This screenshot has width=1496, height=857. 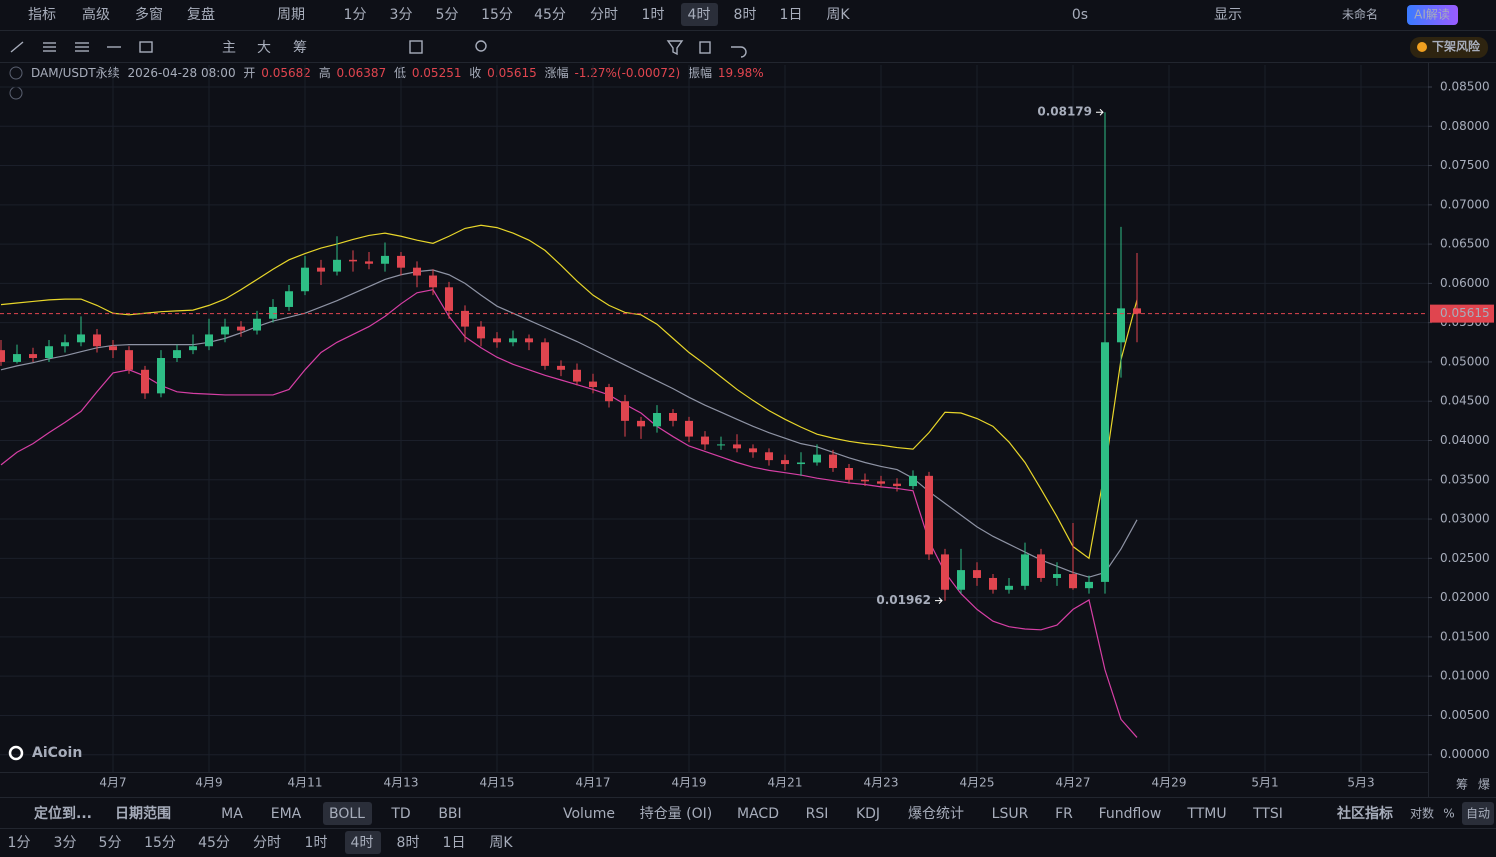 I want to click on y-tick-label: 0.00000, so click(x=1465, y=754).